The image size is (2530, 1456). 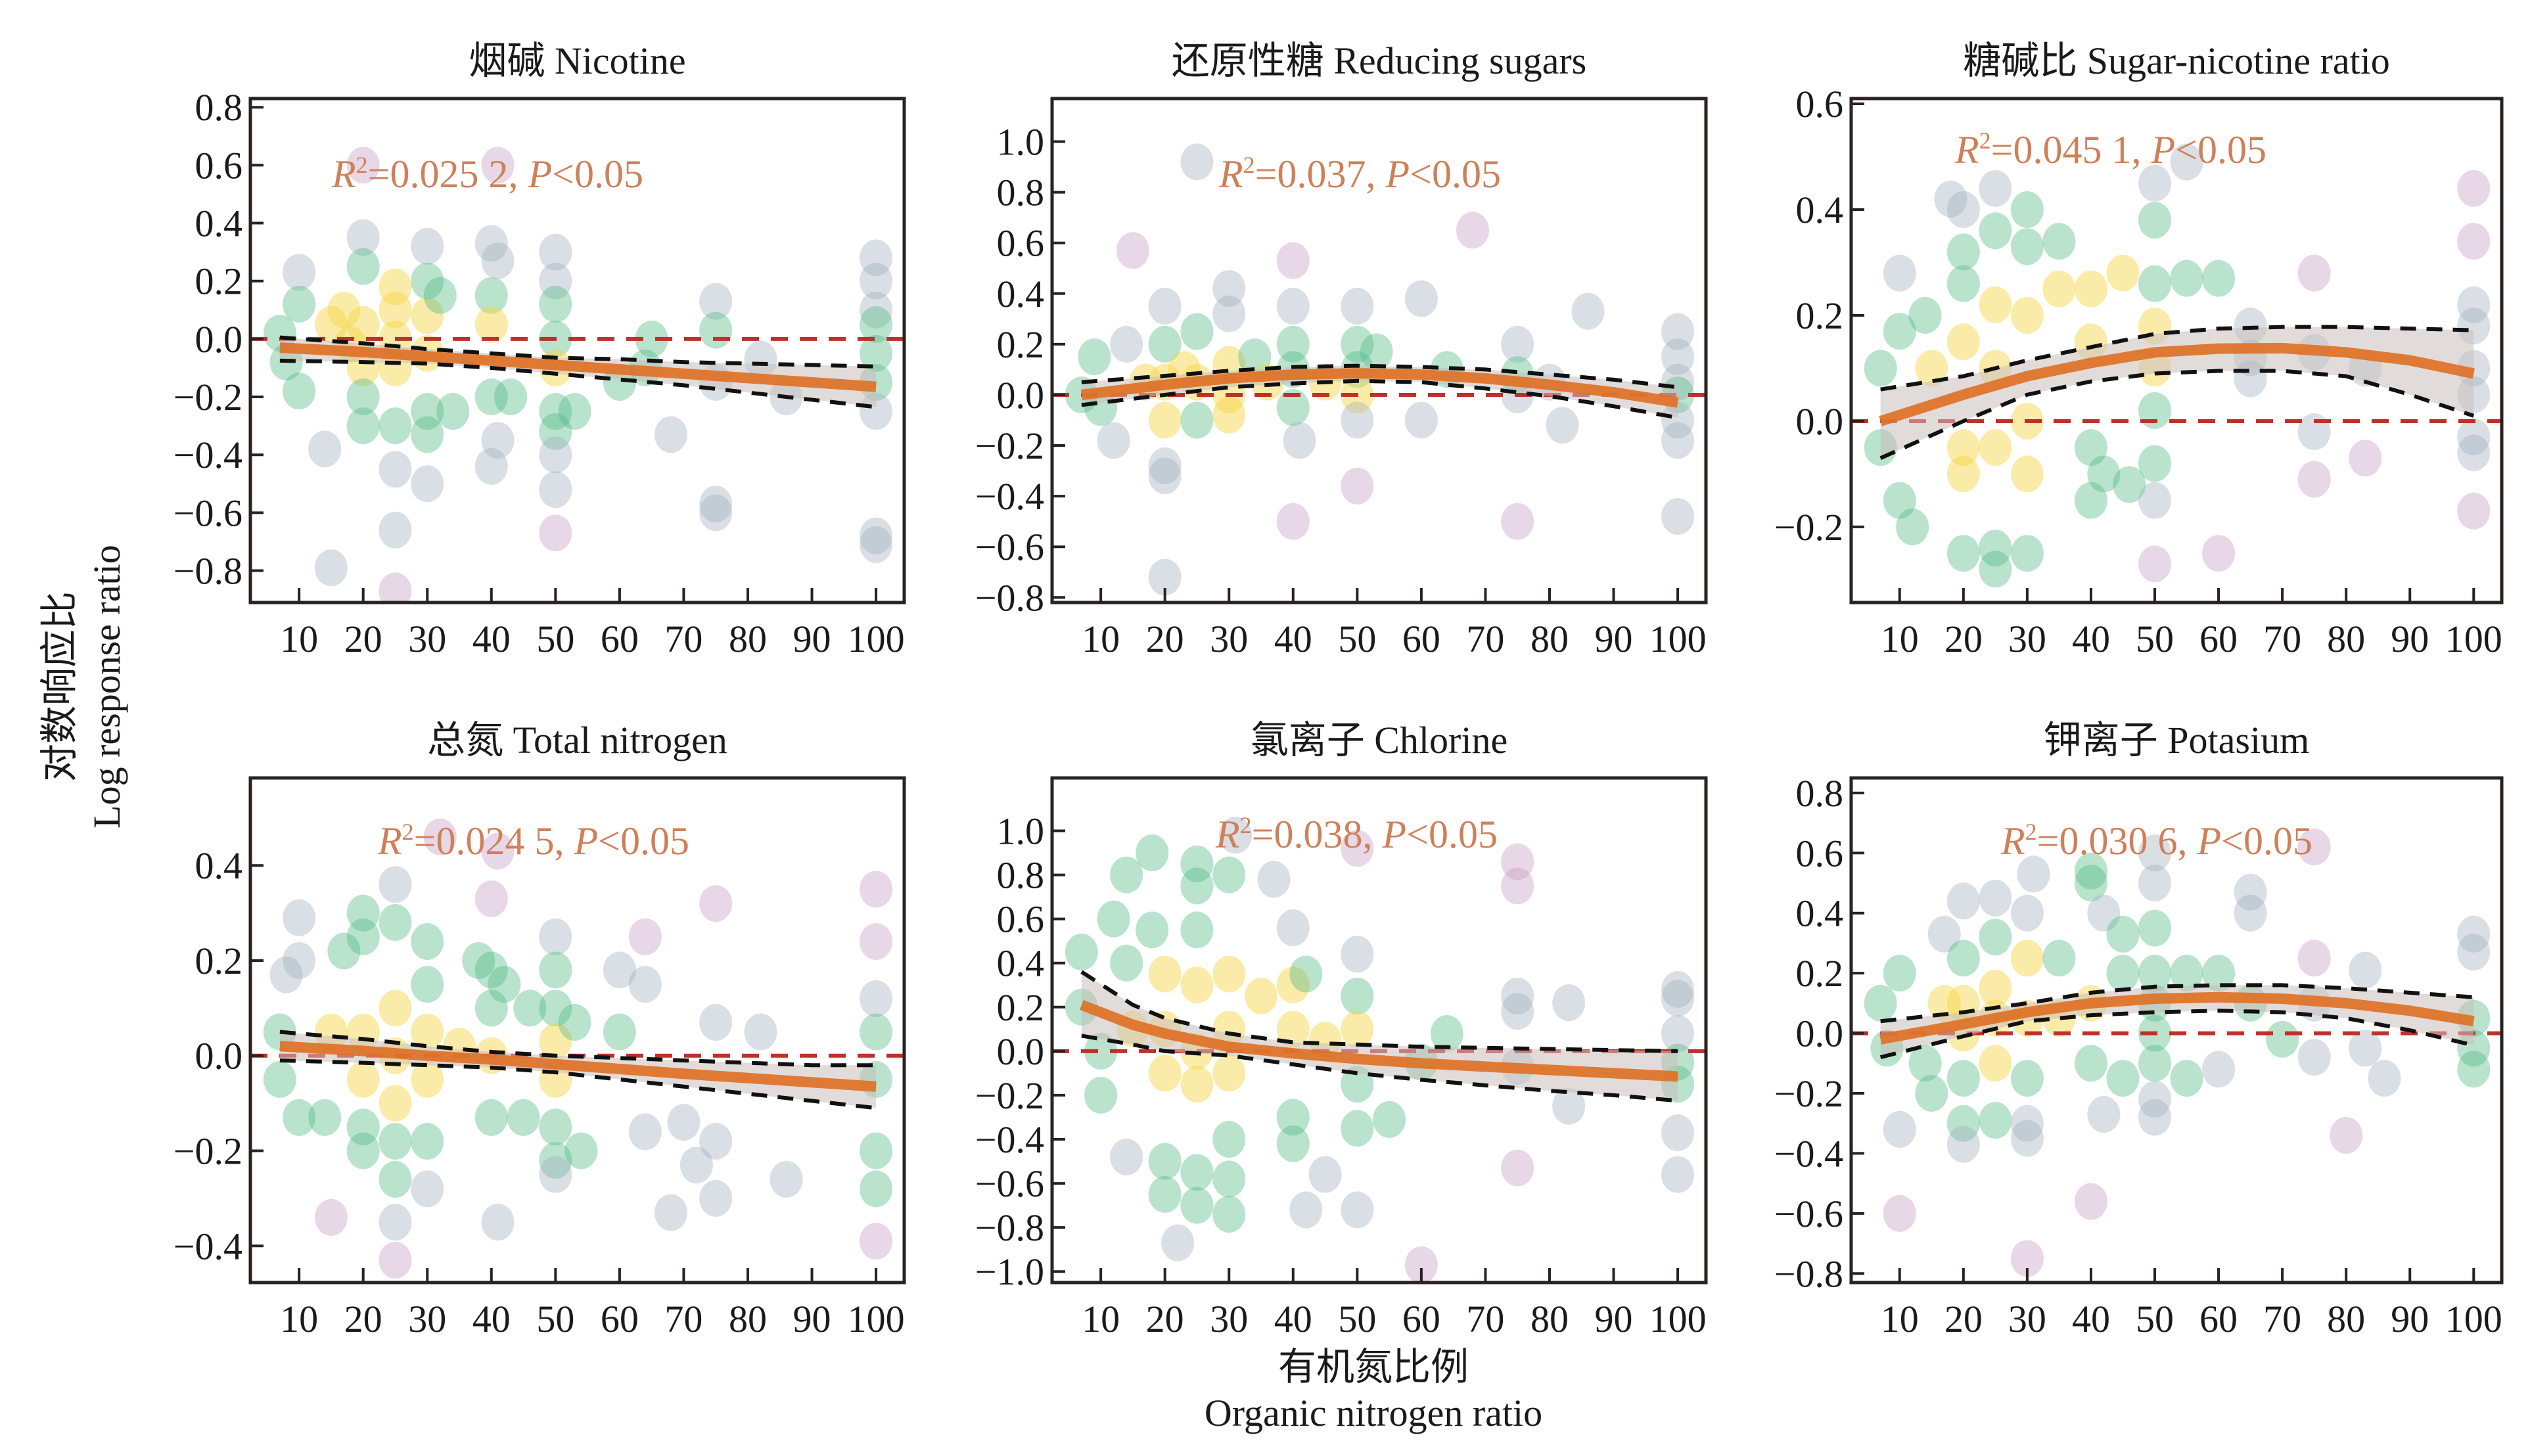 I want to click on r-squared-annotation: R2=0.024 5, P<0.05, so click(x=533, y=841).